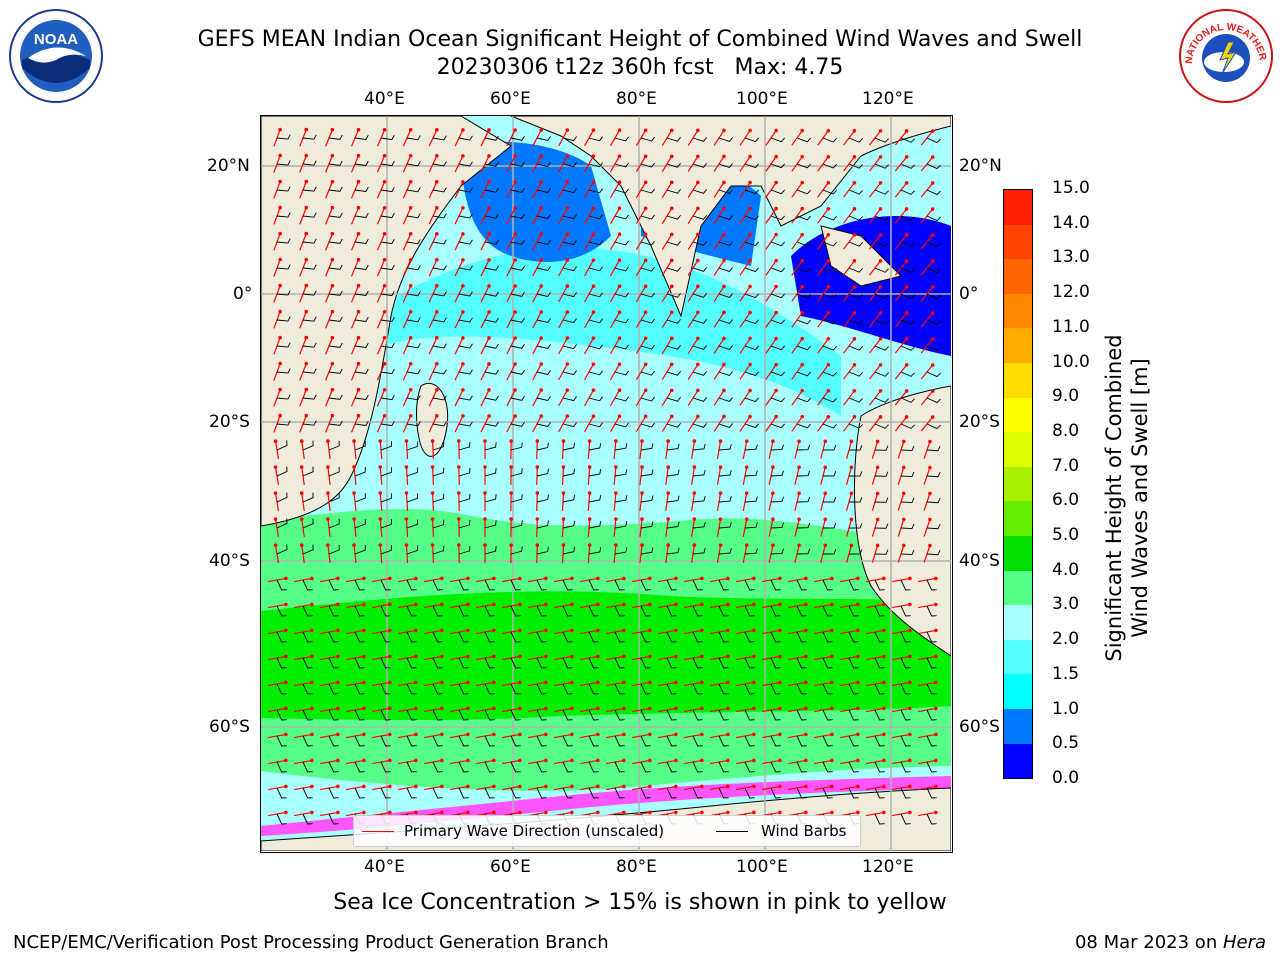 This screenshot has height=960, width=1280. Describe the element at coordinates (1018, 726) in the screenshot. I see `colorbar-segment` at that location.